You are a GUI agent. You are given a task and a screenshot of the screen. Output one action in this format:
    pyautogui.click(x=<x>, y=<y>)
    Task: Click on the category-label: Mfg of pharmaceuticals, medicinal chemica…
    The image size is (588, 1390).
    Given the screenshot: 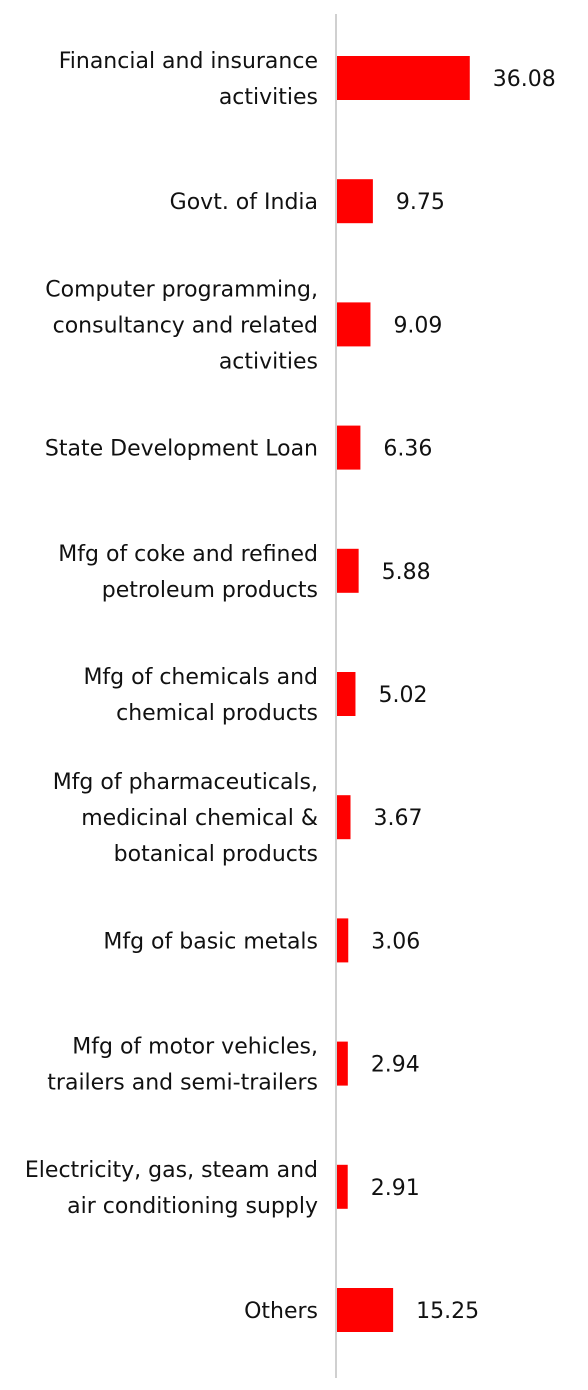 What is the action you would take?
    pyautogui.click(x=185, y=818)
    